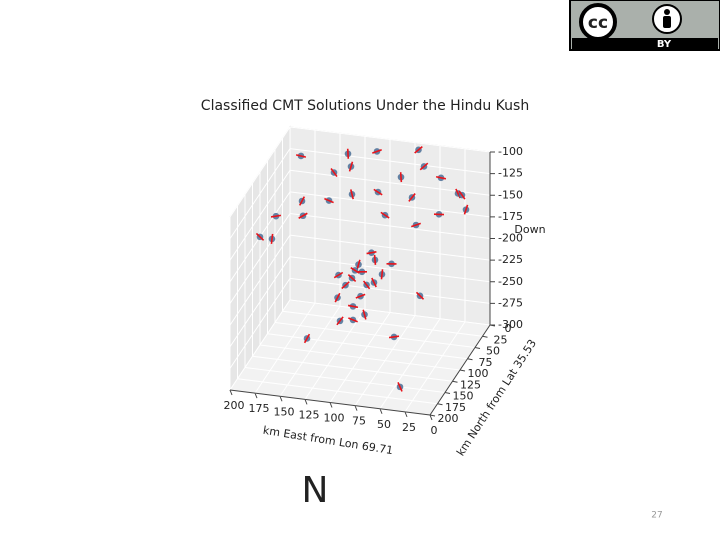 This screenshot has width=720, height=540. Describe the element at coordinates (284, 411) in the screenshot. I see `x-tick-label: 150` at that location.